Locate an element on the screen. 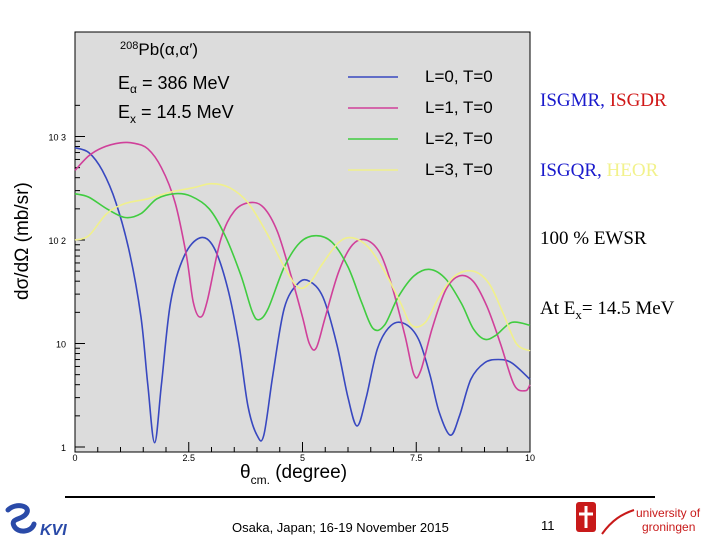 The height and width of the screenshot is (540, 720). legend-label: L=3, T=0 is located at coordinates (459, 169).